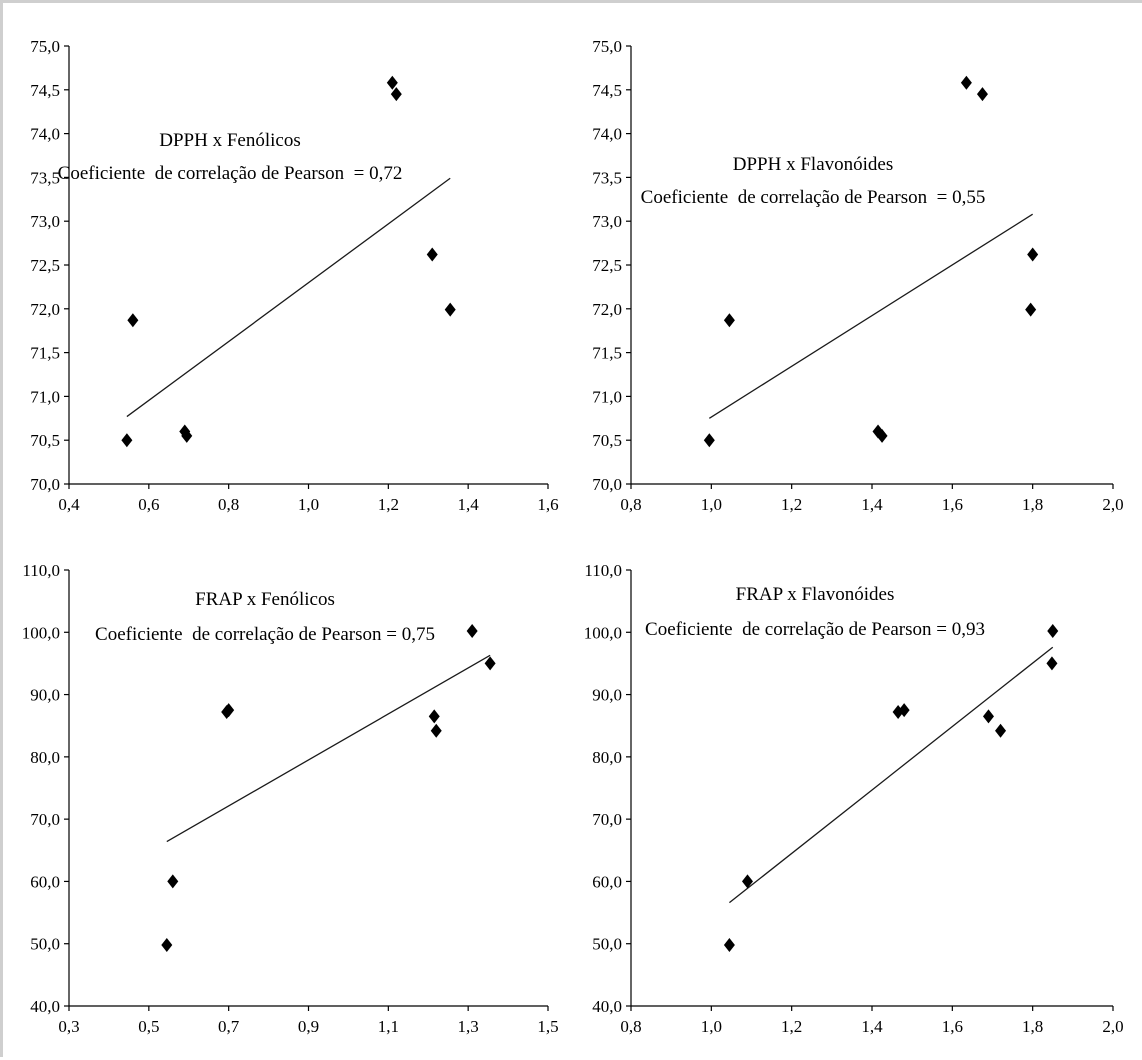  I want to click on x-tick-label: 0,5, so click(148, 1026).